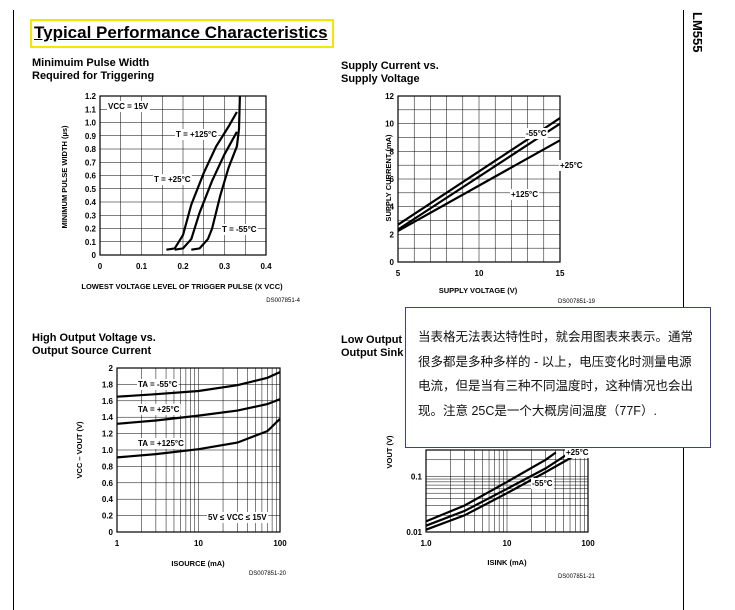 The height and width of the screenshot is (610, 735). I want to click on chart2-x-tick-label: 5, so click(398, 273).